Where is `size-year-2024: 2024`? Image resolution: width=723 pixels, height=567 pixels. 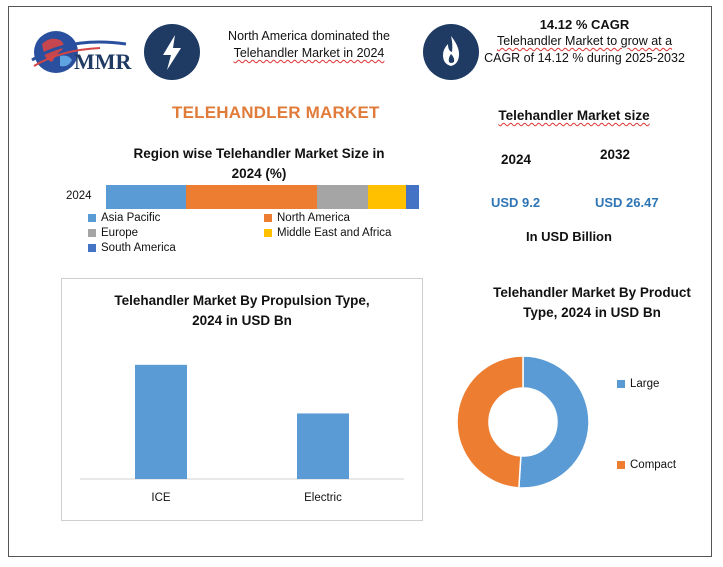 size-year-2024: 2024 is located at coordinates (516, 159).